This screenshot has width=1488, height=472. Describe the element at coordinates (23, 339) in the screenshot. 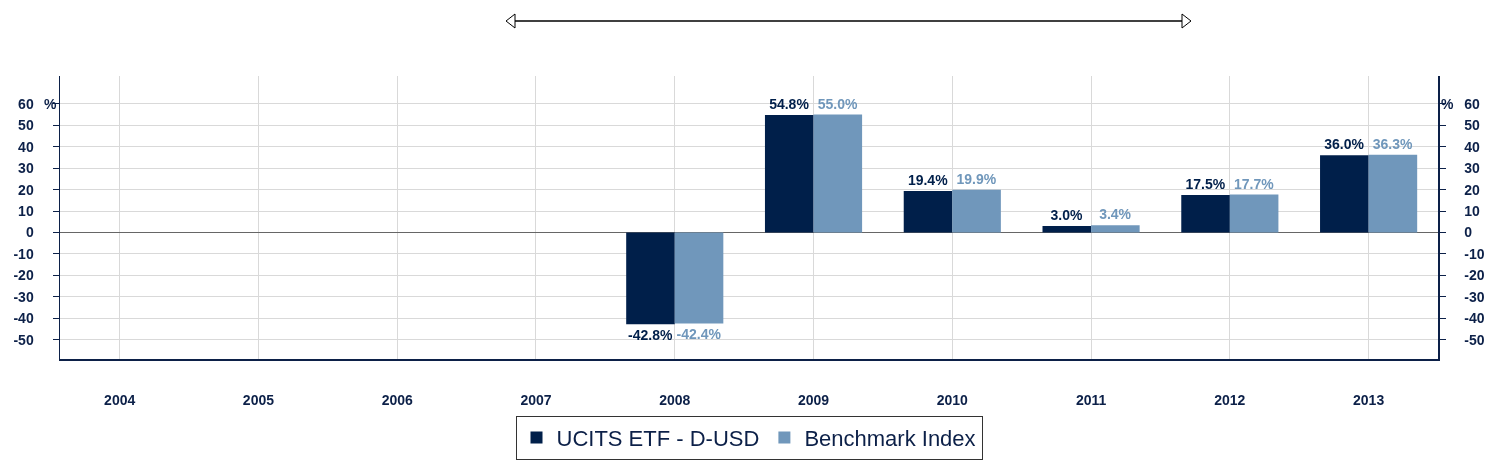

I see `y-tick-label: -50` at that location.